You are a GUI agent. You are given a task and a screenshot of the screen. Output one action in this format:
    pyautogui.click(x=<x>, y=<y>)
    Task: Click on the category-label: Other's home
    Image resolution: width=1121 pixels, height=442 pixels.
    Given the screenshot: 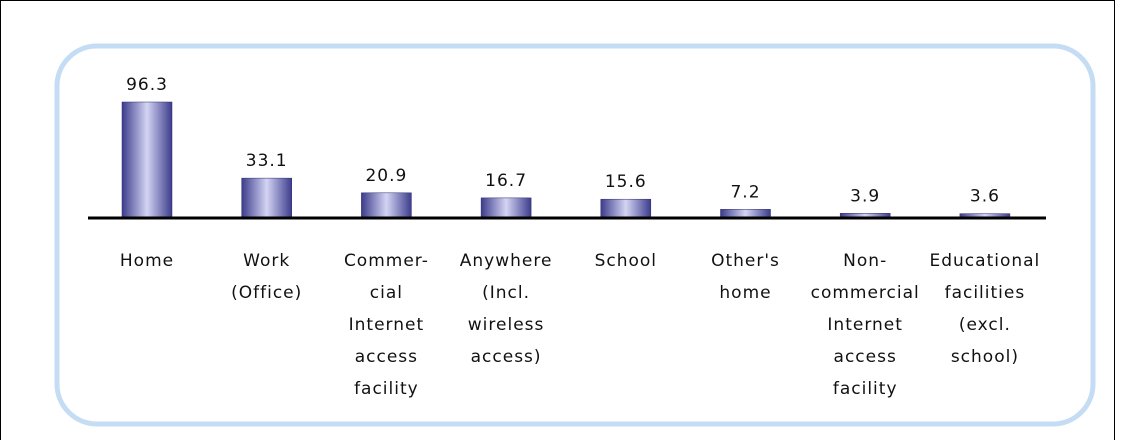 What is the action you would take?
    pyautogui.click(x=745, y=277)
    